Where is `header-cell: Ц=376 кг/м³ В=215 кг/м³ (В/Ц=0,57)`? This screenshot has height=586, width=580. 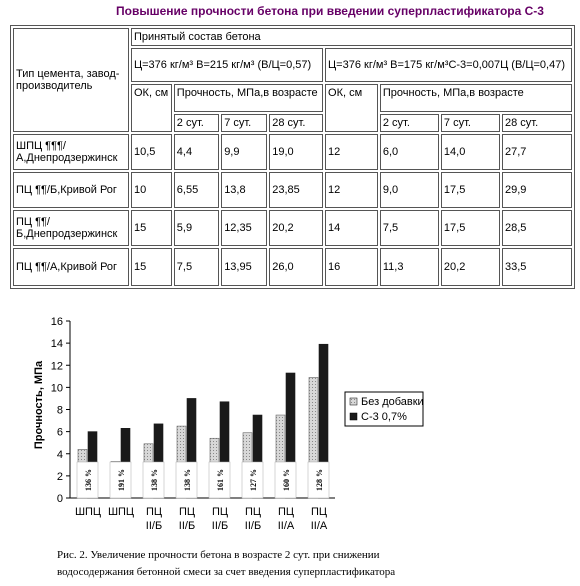 header-cell: Ц=376 кг/м³ В=215 кг/м³ (В/Ц=0,57) is located at coordinates (227, 65).